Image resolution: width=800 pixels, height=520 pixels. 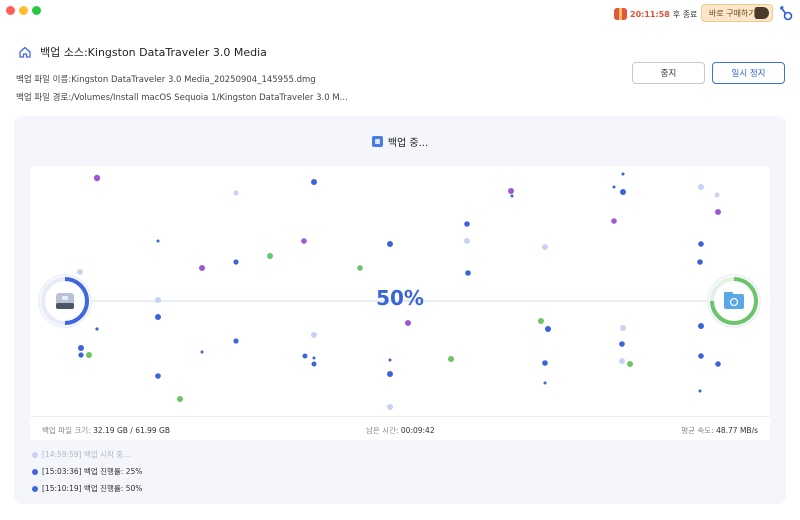 What do you see at coordinates (737, 430) in the screenshot?
I see `average-speed-value: 48.77 MB/s` at bounding box center [737, 430].